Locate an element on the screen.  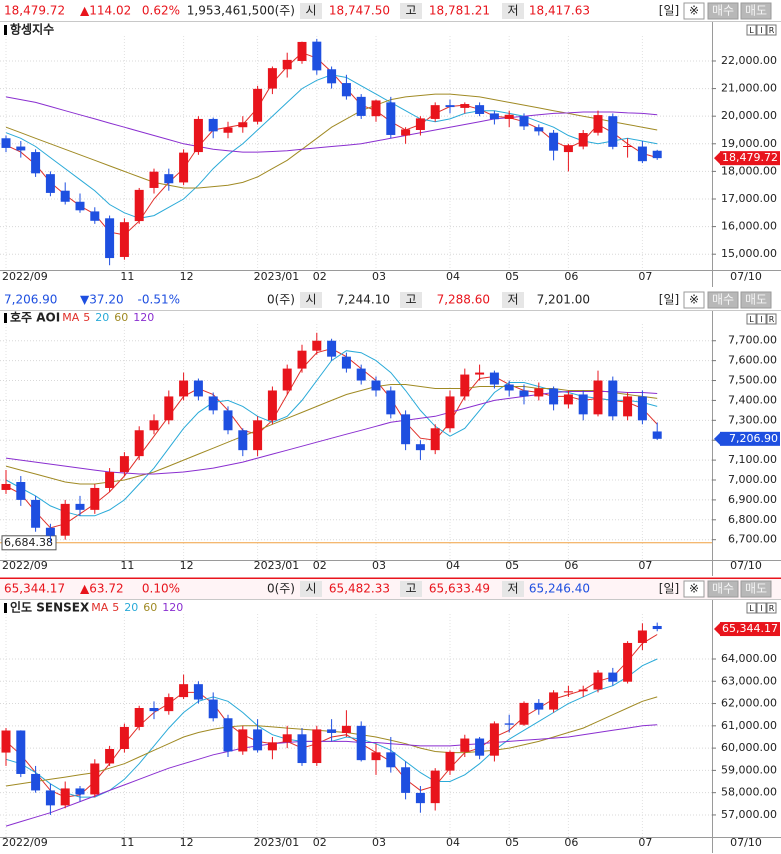
y-tick-label: 6,700.00 is located at coordinates (752, 539).